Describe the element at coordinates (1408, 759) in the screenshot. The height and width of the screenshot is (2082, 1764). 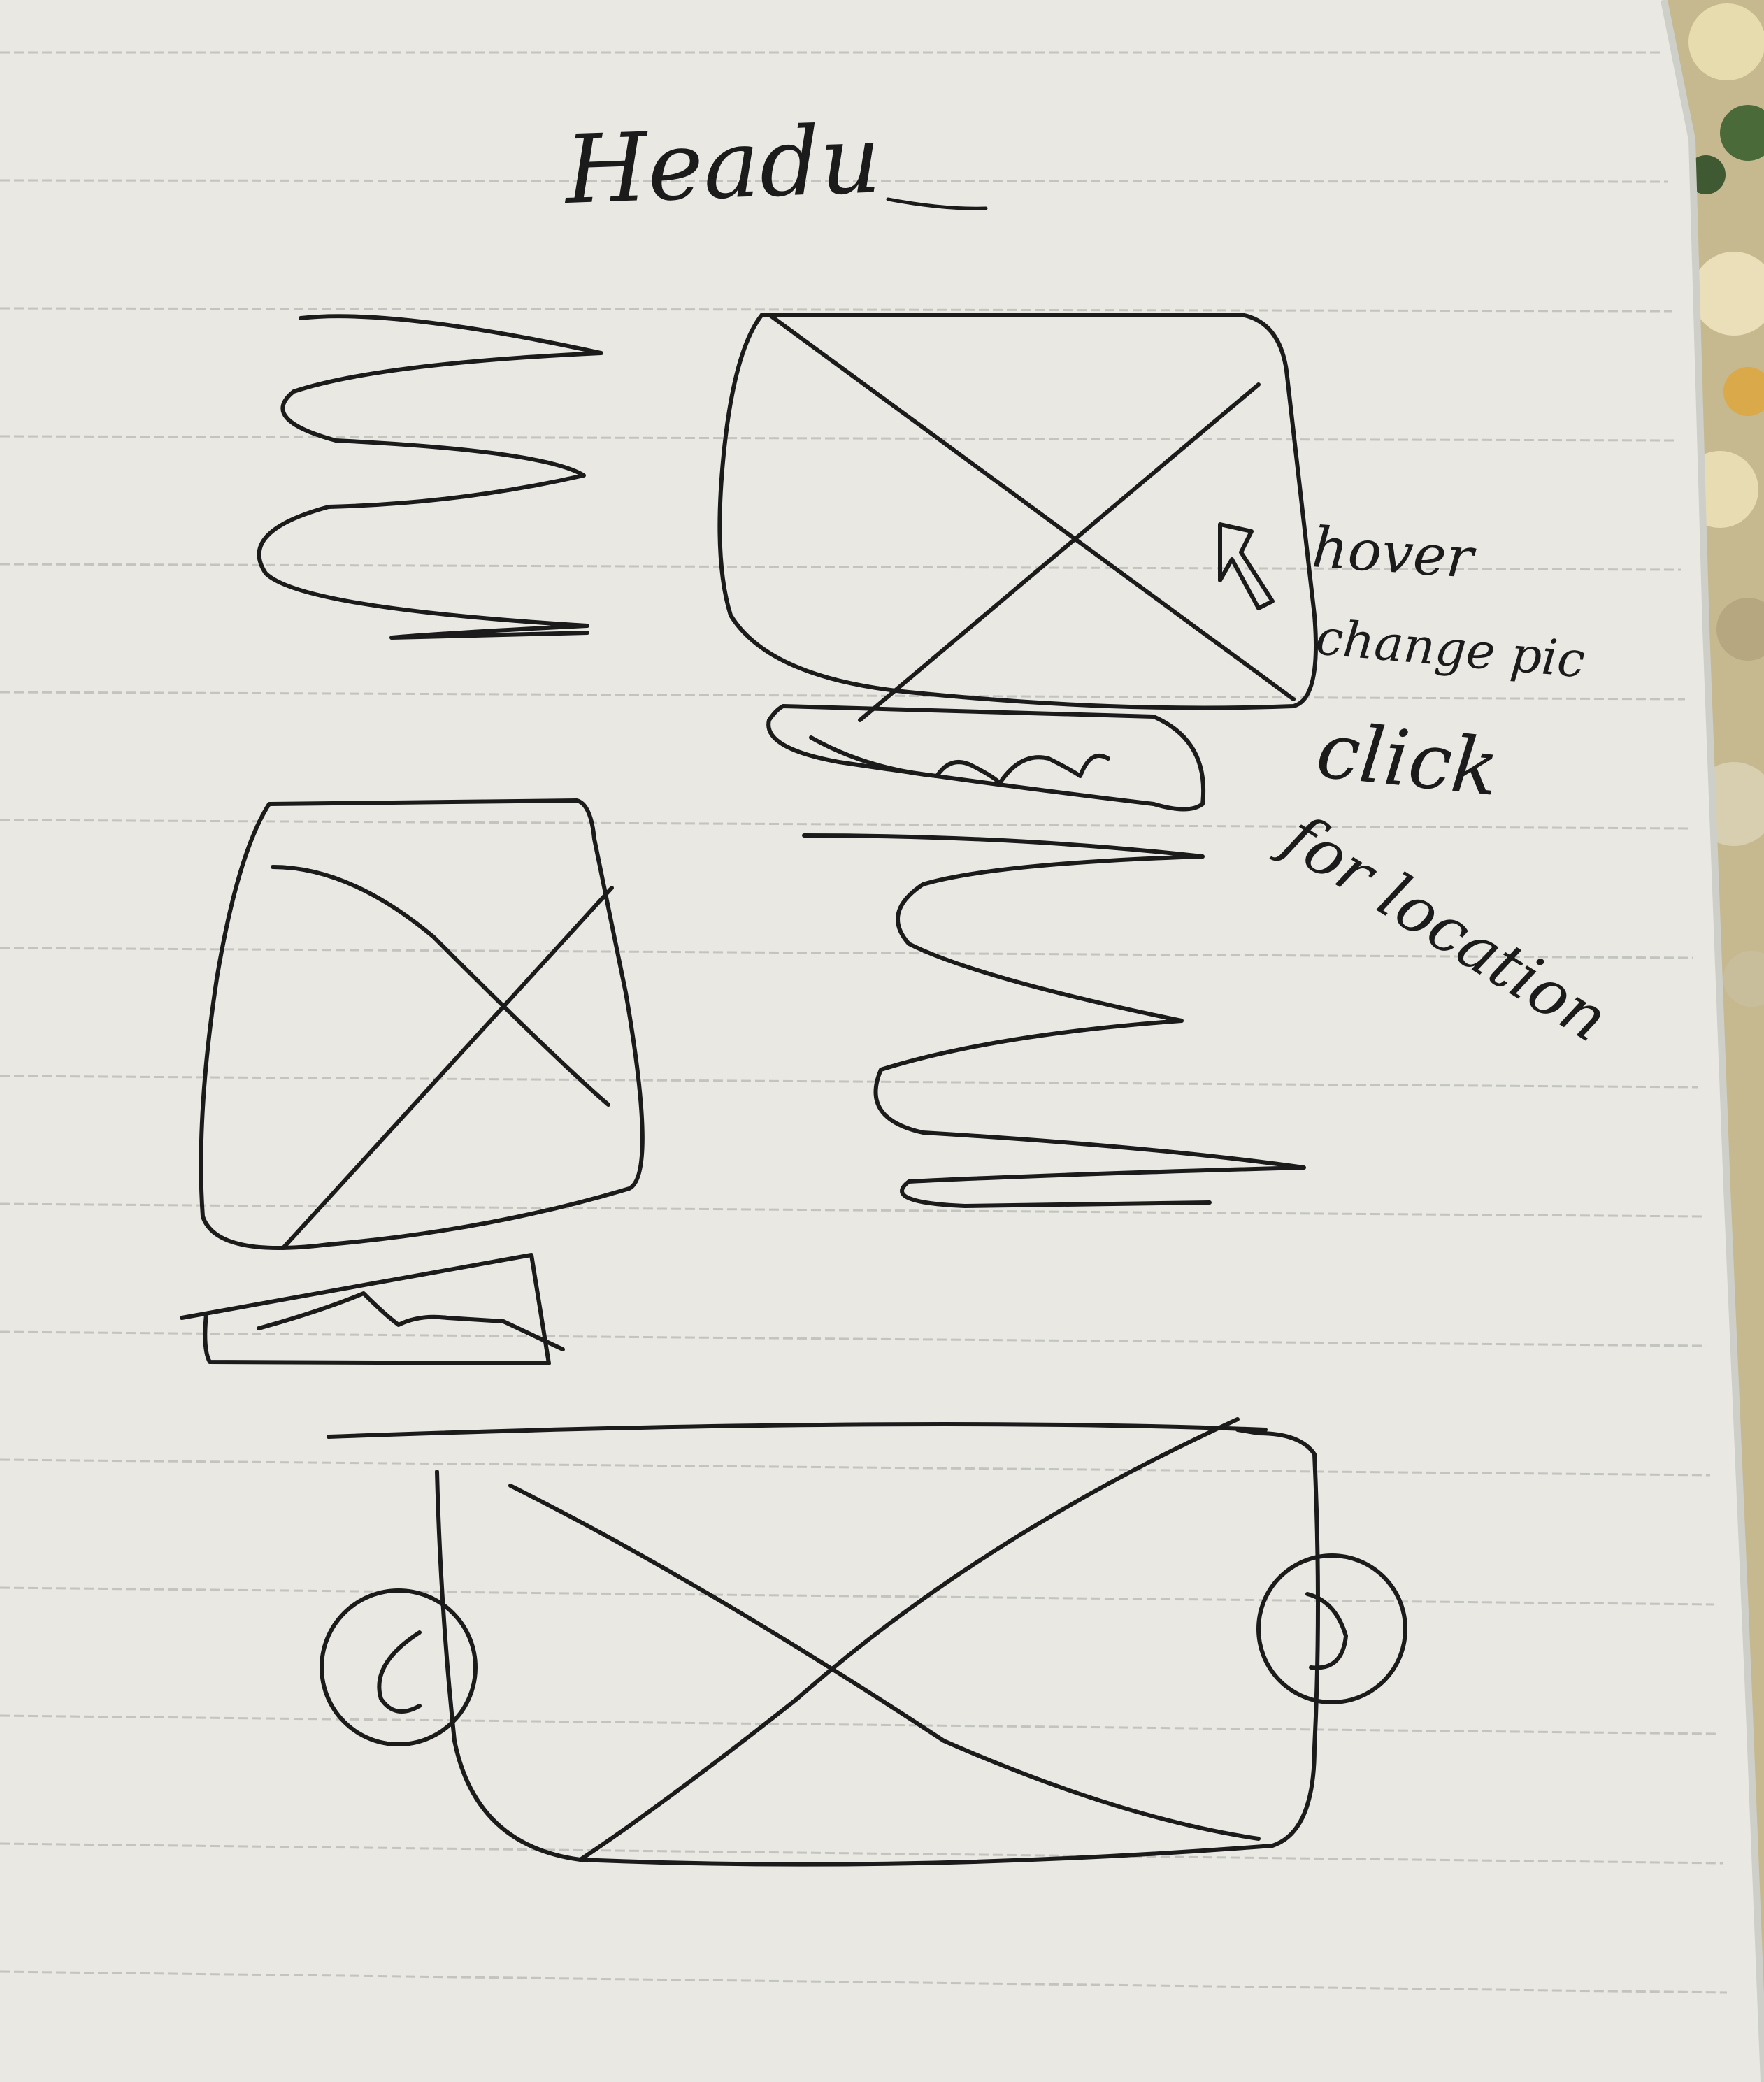
I see `annotation-click: click` at that location.